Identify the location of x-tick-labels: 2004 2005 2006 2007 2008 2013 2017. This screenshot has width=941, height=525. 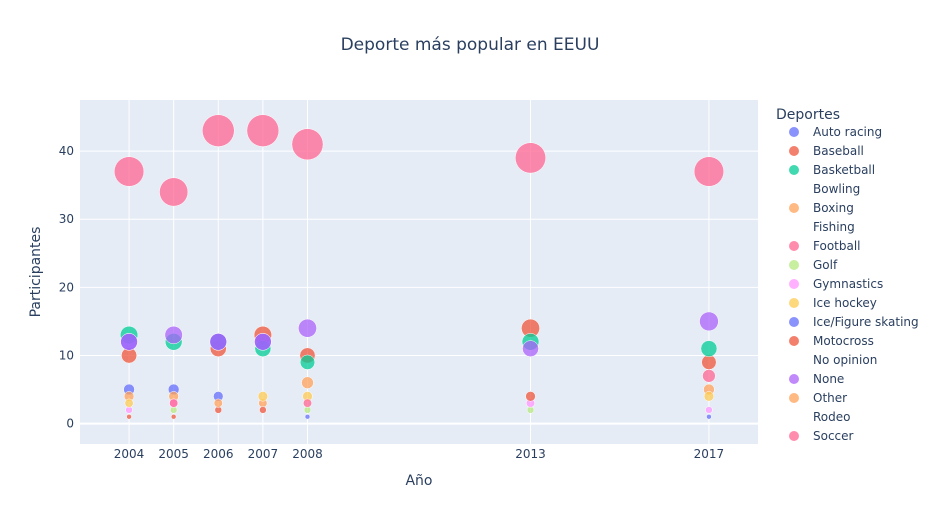
(419, 454).